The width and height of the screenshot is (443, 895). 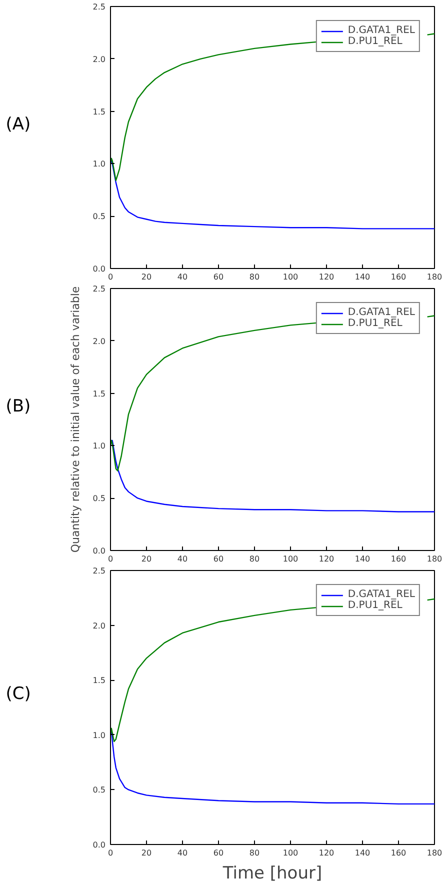 What do you see at coordinates (375, 323) in the screenshot?
I see `legend-label: D.PU1_REL` at bounding box center [375, 323].